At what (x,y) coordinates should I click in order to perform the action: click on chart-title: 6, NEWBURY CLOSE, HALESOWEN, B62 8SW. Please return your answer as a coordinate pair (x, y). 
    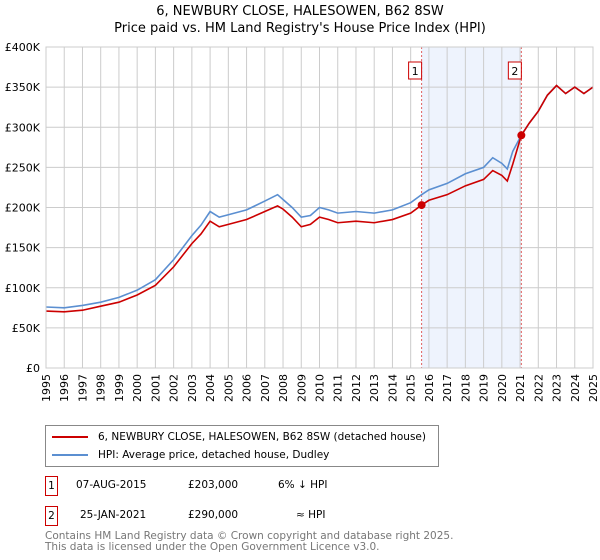
    Looking at the image, I should click on (300, 11).